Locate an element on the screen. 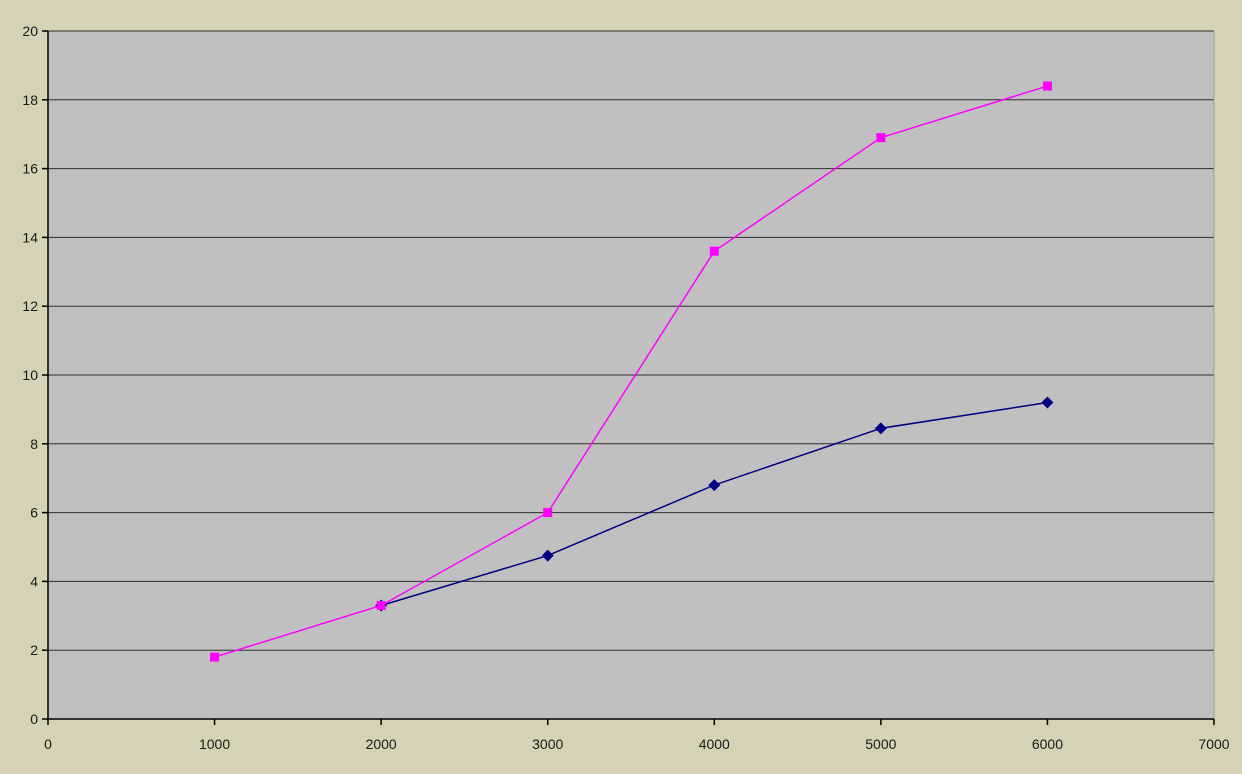 The height and width of the screenshot is (774, 1242). x-tick-label-7000: 7000 is located at coordinates (1213, 744).